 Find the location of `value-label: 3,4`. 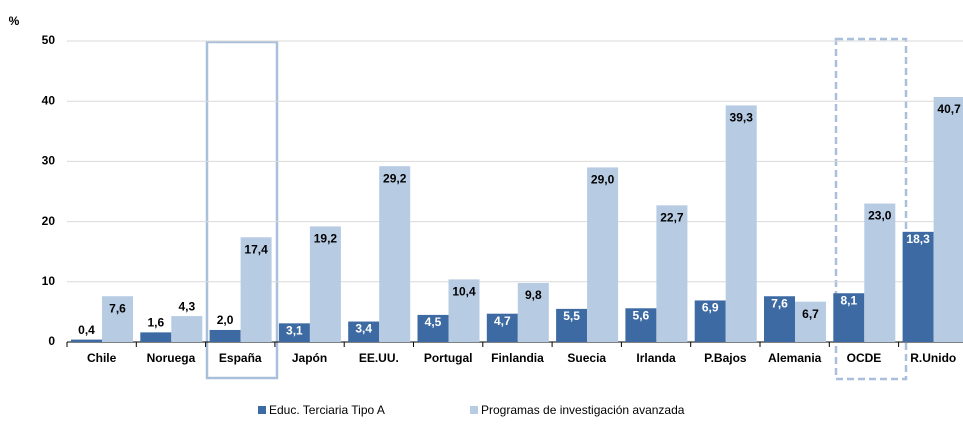

value-label: 3,4 is located at coordinates (363, 329).